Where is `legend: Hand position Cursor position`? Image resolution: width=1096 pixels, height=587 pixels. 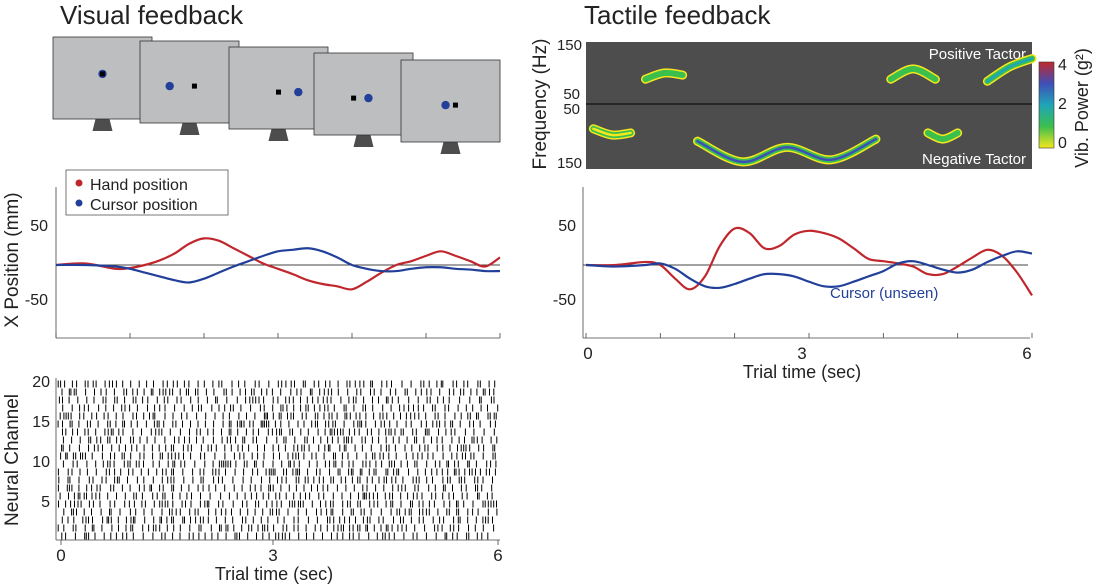
legend: Hand position Cursor position is located at coordinates (147, 192).